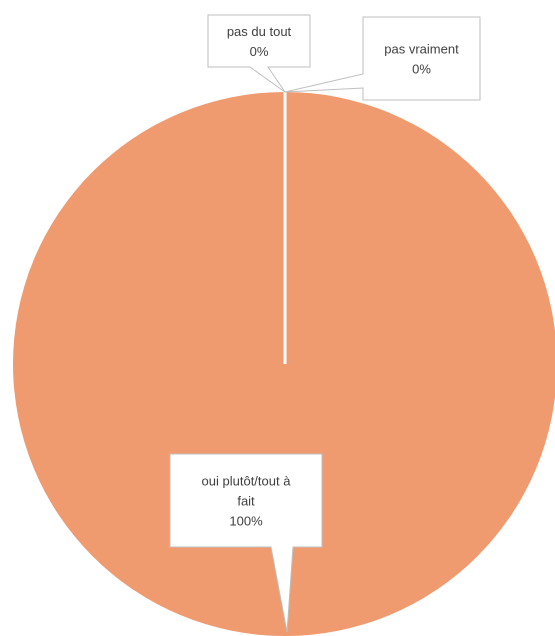 Image resolution: width=555 pixels, height=636 pixels. What do you see at coordinates (246, 521) in the screenshot?
I see `data-label-value: 100%` at bounding box center [246, 521].